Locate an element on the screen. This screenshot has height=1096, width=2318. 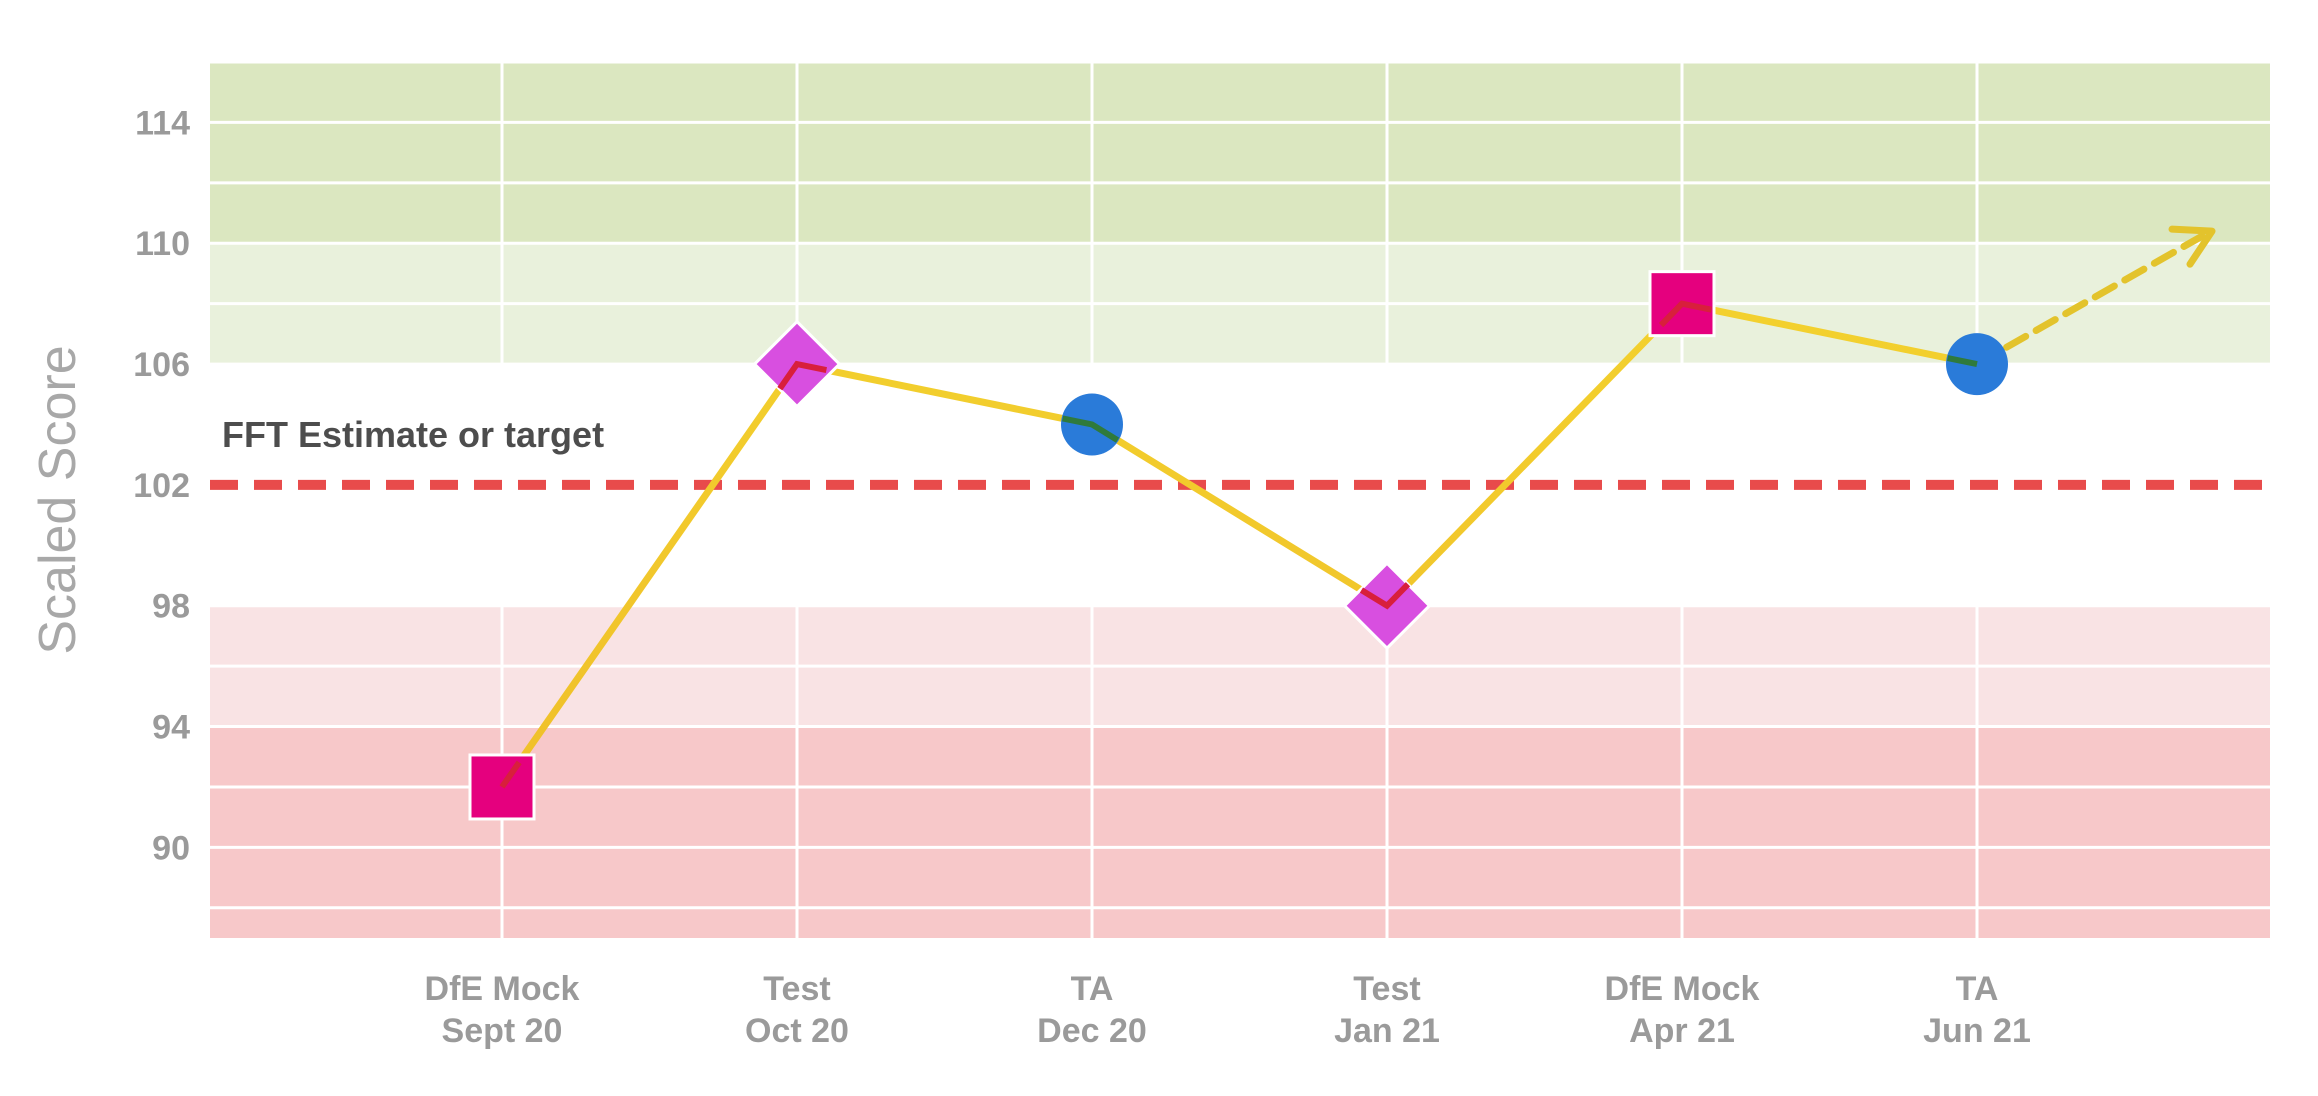
x-tick-line2-5: Jun 21 is located at coordinates (1977, 1031).